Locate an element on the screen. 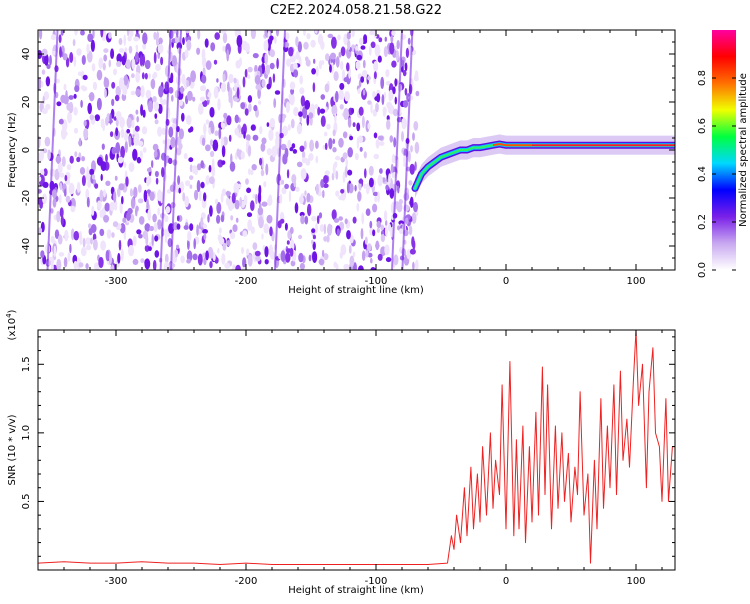  snr-y-label: SNR (10 * v/v) is located at coordinates (12, 449).